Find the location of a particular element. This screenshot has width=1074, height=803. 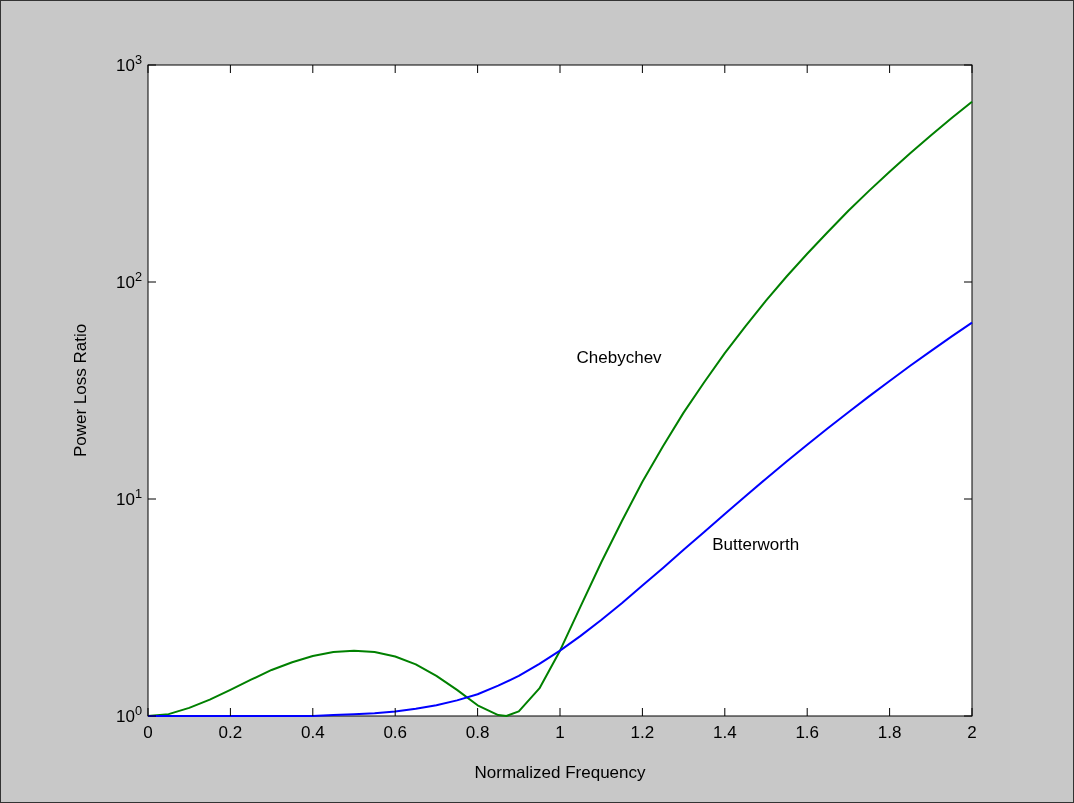

x-tick-label: 0.4 is located at coordinates (312, 732).